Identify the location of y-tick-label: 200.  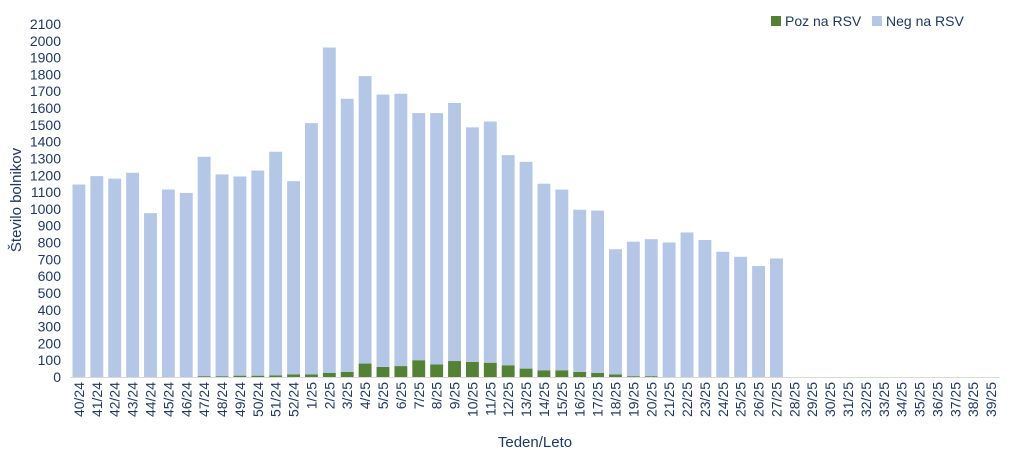
(50, 343).